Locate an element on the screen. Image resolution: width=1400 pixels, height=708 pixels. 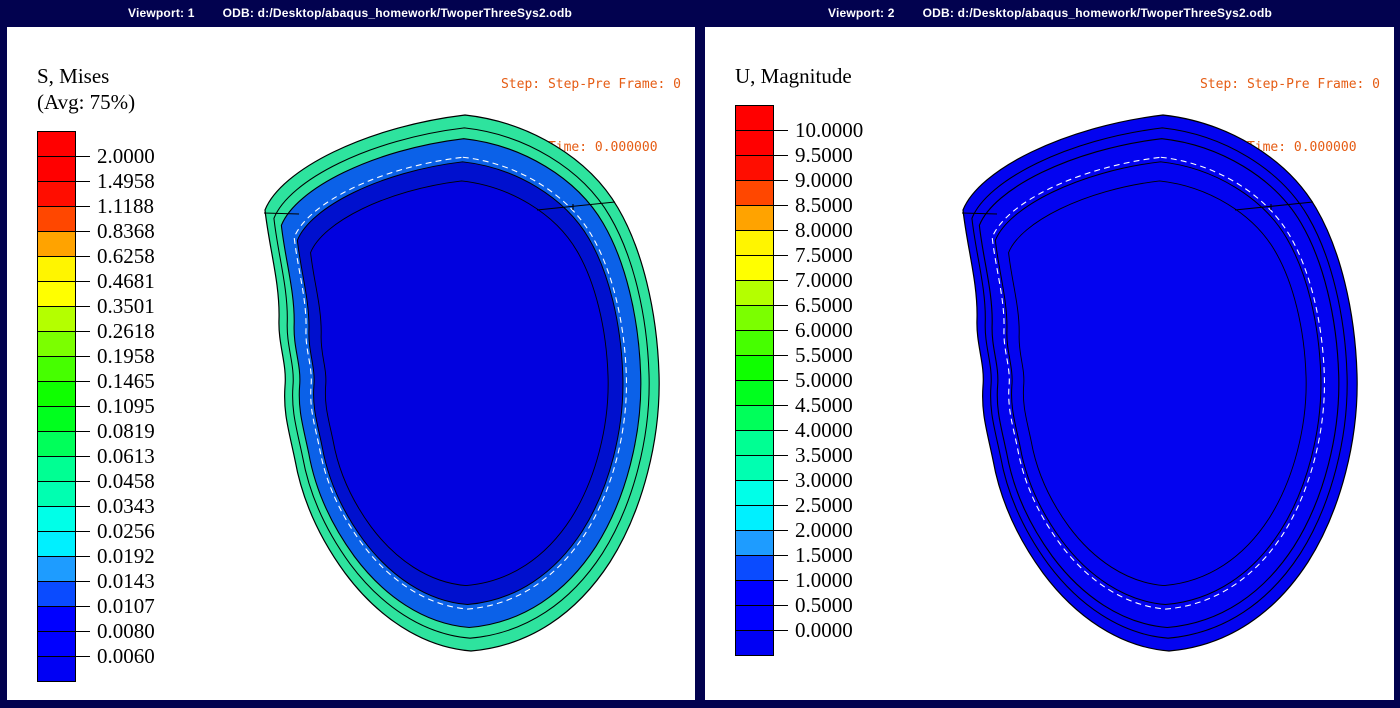
legend-tick-row: 6.5000 is located at coordinates (813, 305).